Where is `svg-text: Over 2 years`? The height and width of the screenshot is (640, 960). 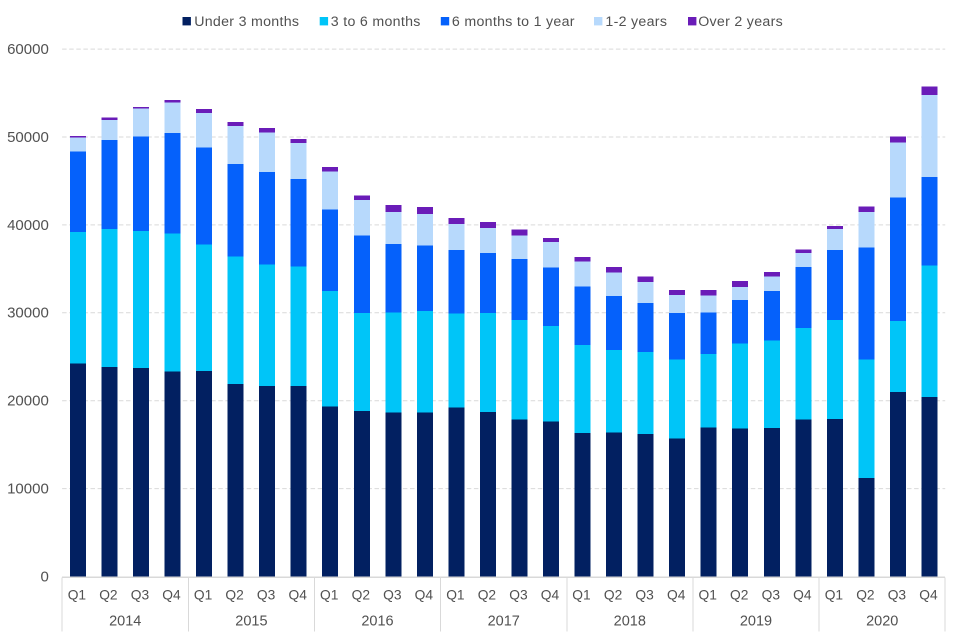 svg-text: Over 2 years is located at coordinates (740, 22).